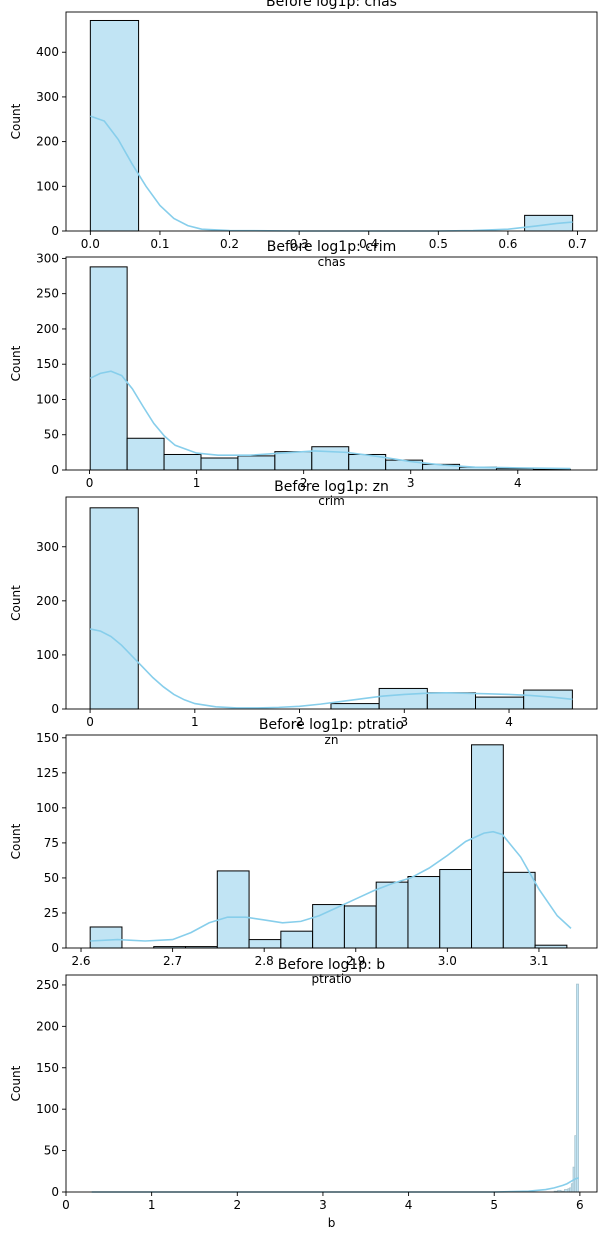 This screenshot has width=604, height=1240. Describe the element at coordinates (332, 979) in the screenshot. I see `x-axis-label: ptratio` at that location.